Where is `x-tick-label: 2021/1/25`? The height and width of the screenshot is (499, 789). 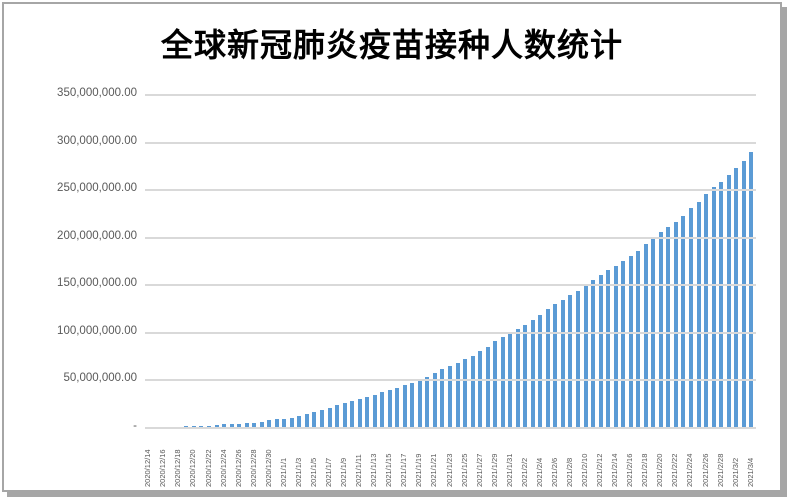 x-tick-label: 2021/1/25 is located at coordinates (464, 470).